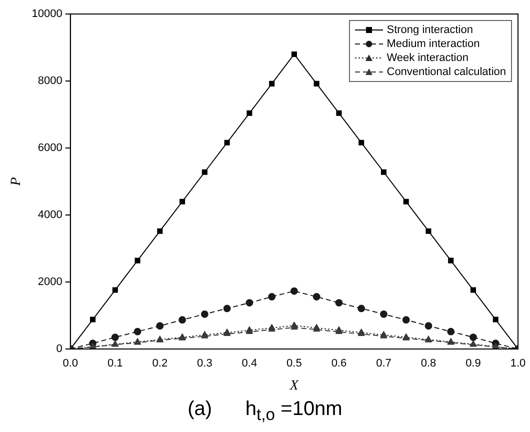 The height and width of the screenshot is (432, 530). What do you see at coordinates (473, 364) in the screenshot?
I see `x-tick-label: 0.9` at bounding box center [473, 364].